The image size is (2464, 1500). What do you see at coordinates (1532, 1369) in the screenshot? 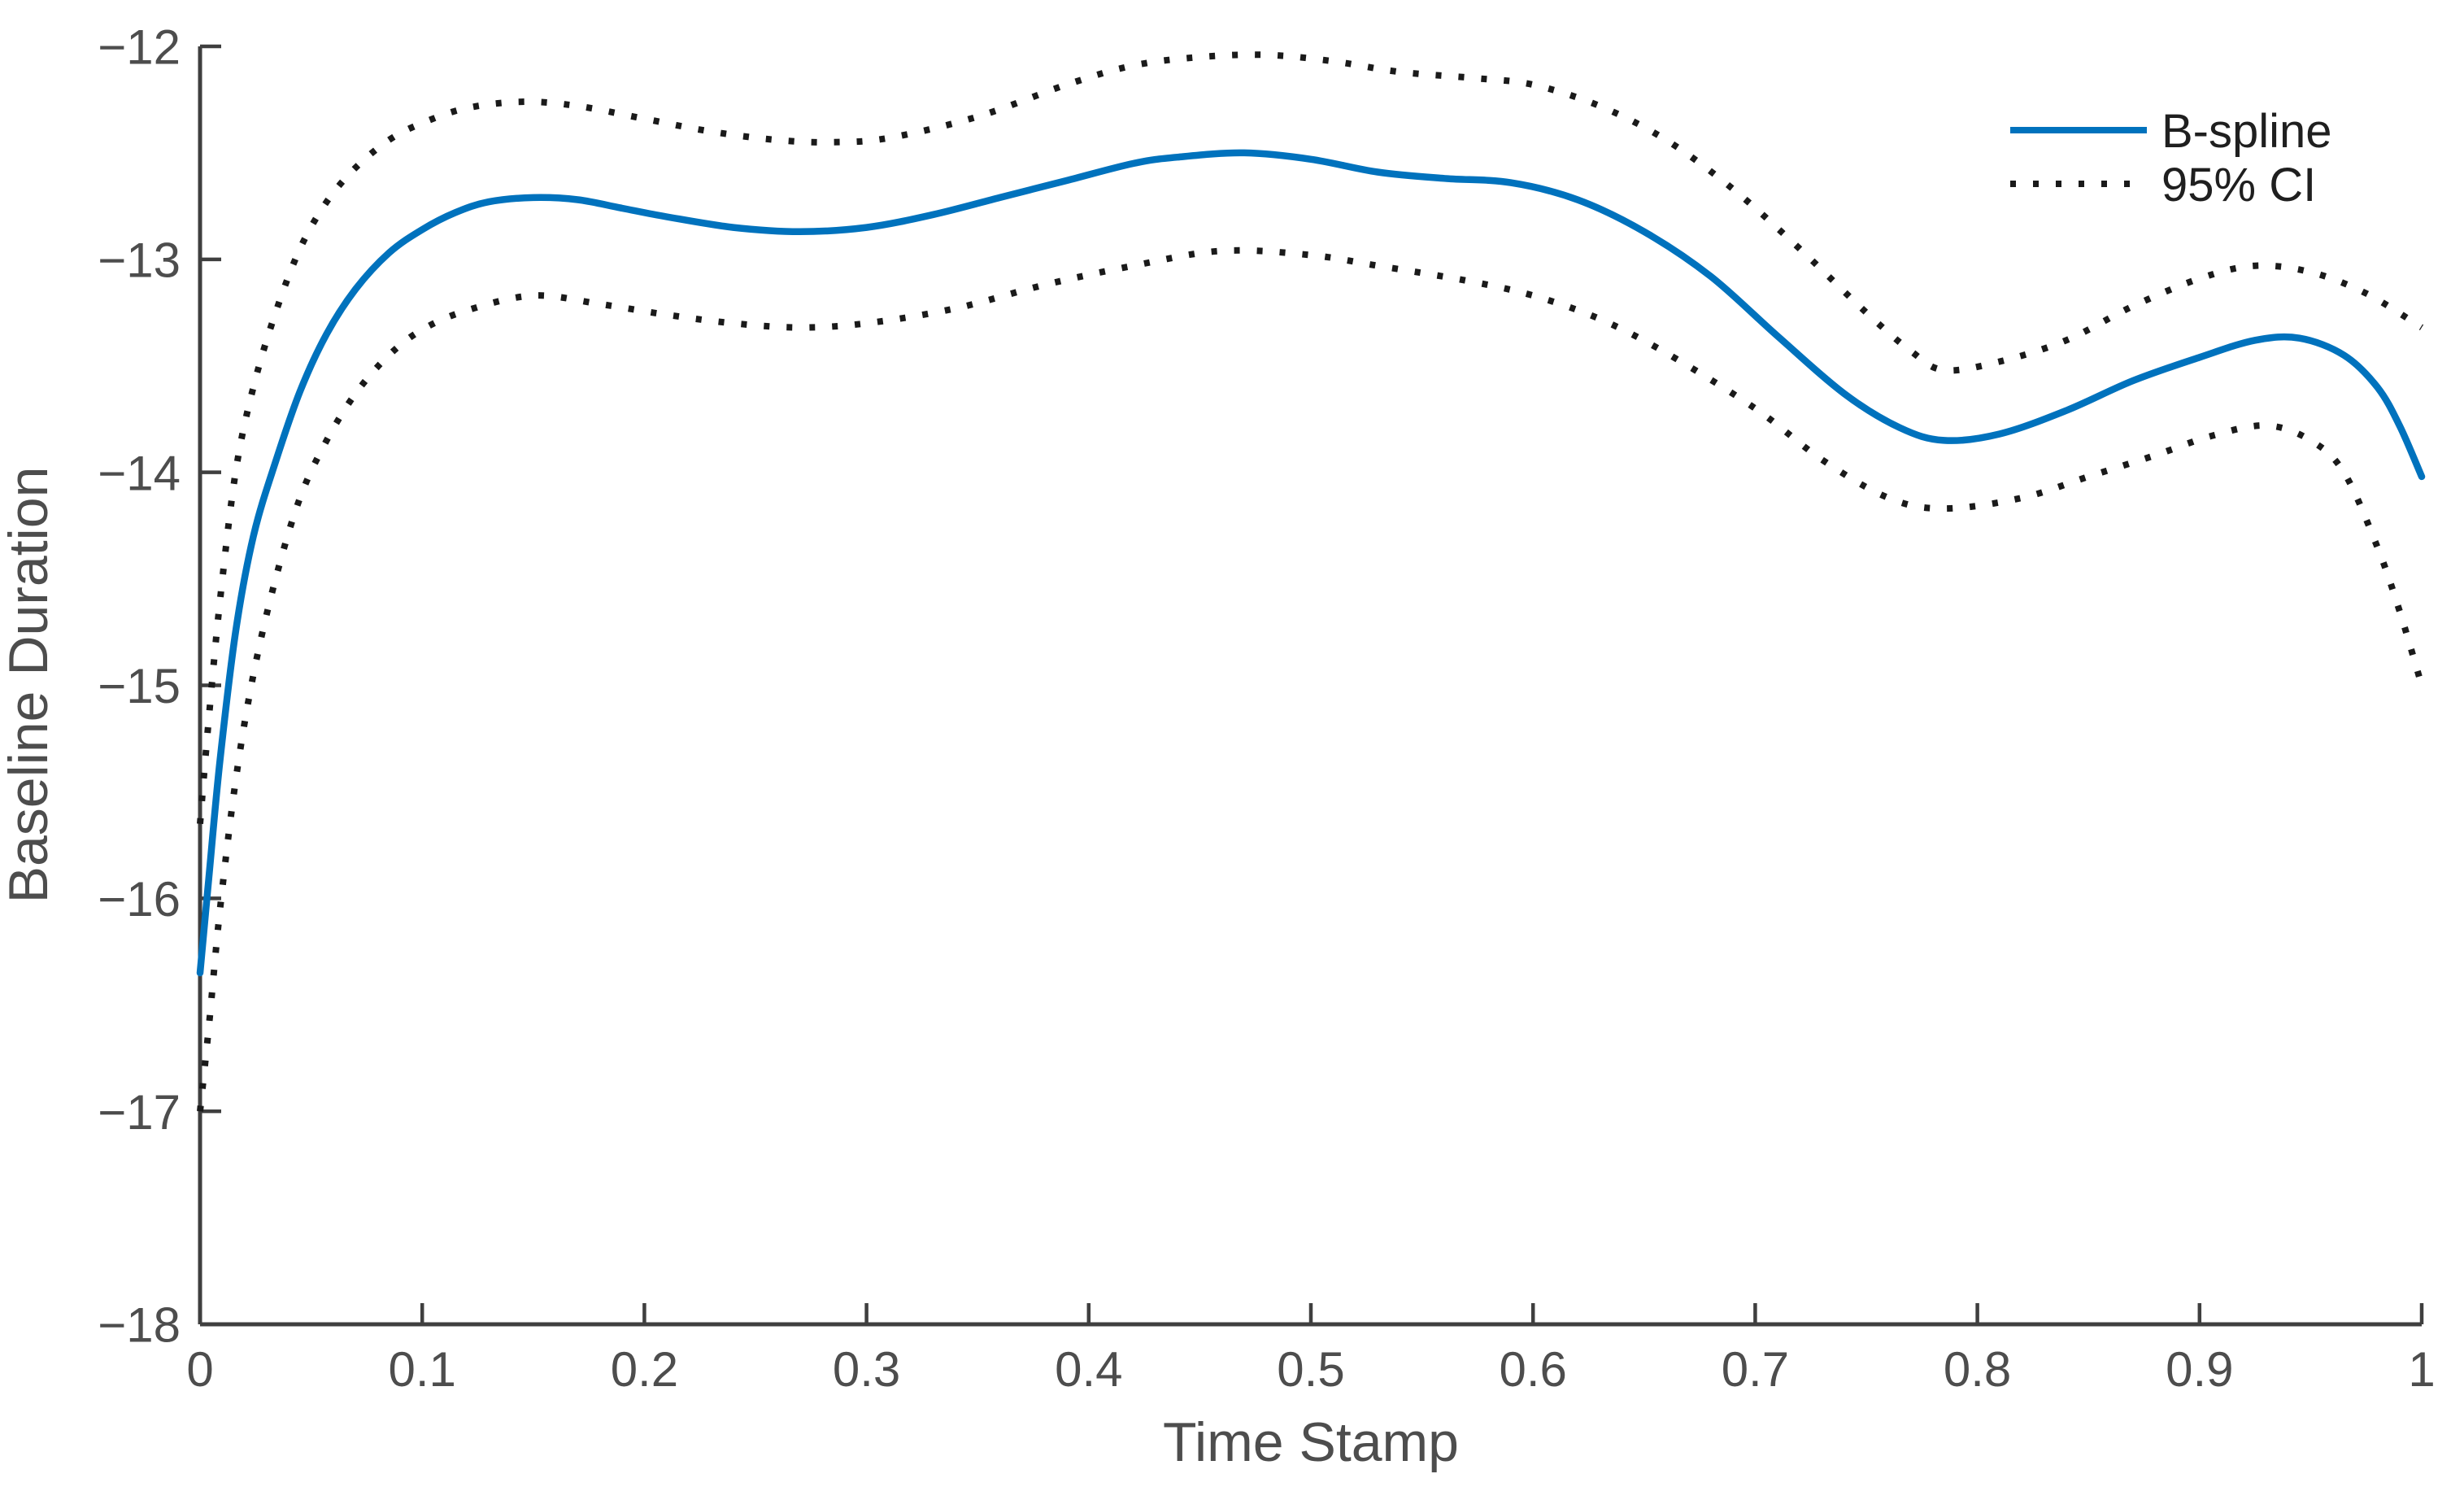
I see `x-tick-label: 0.6` at bounding box center [1532, 1369].